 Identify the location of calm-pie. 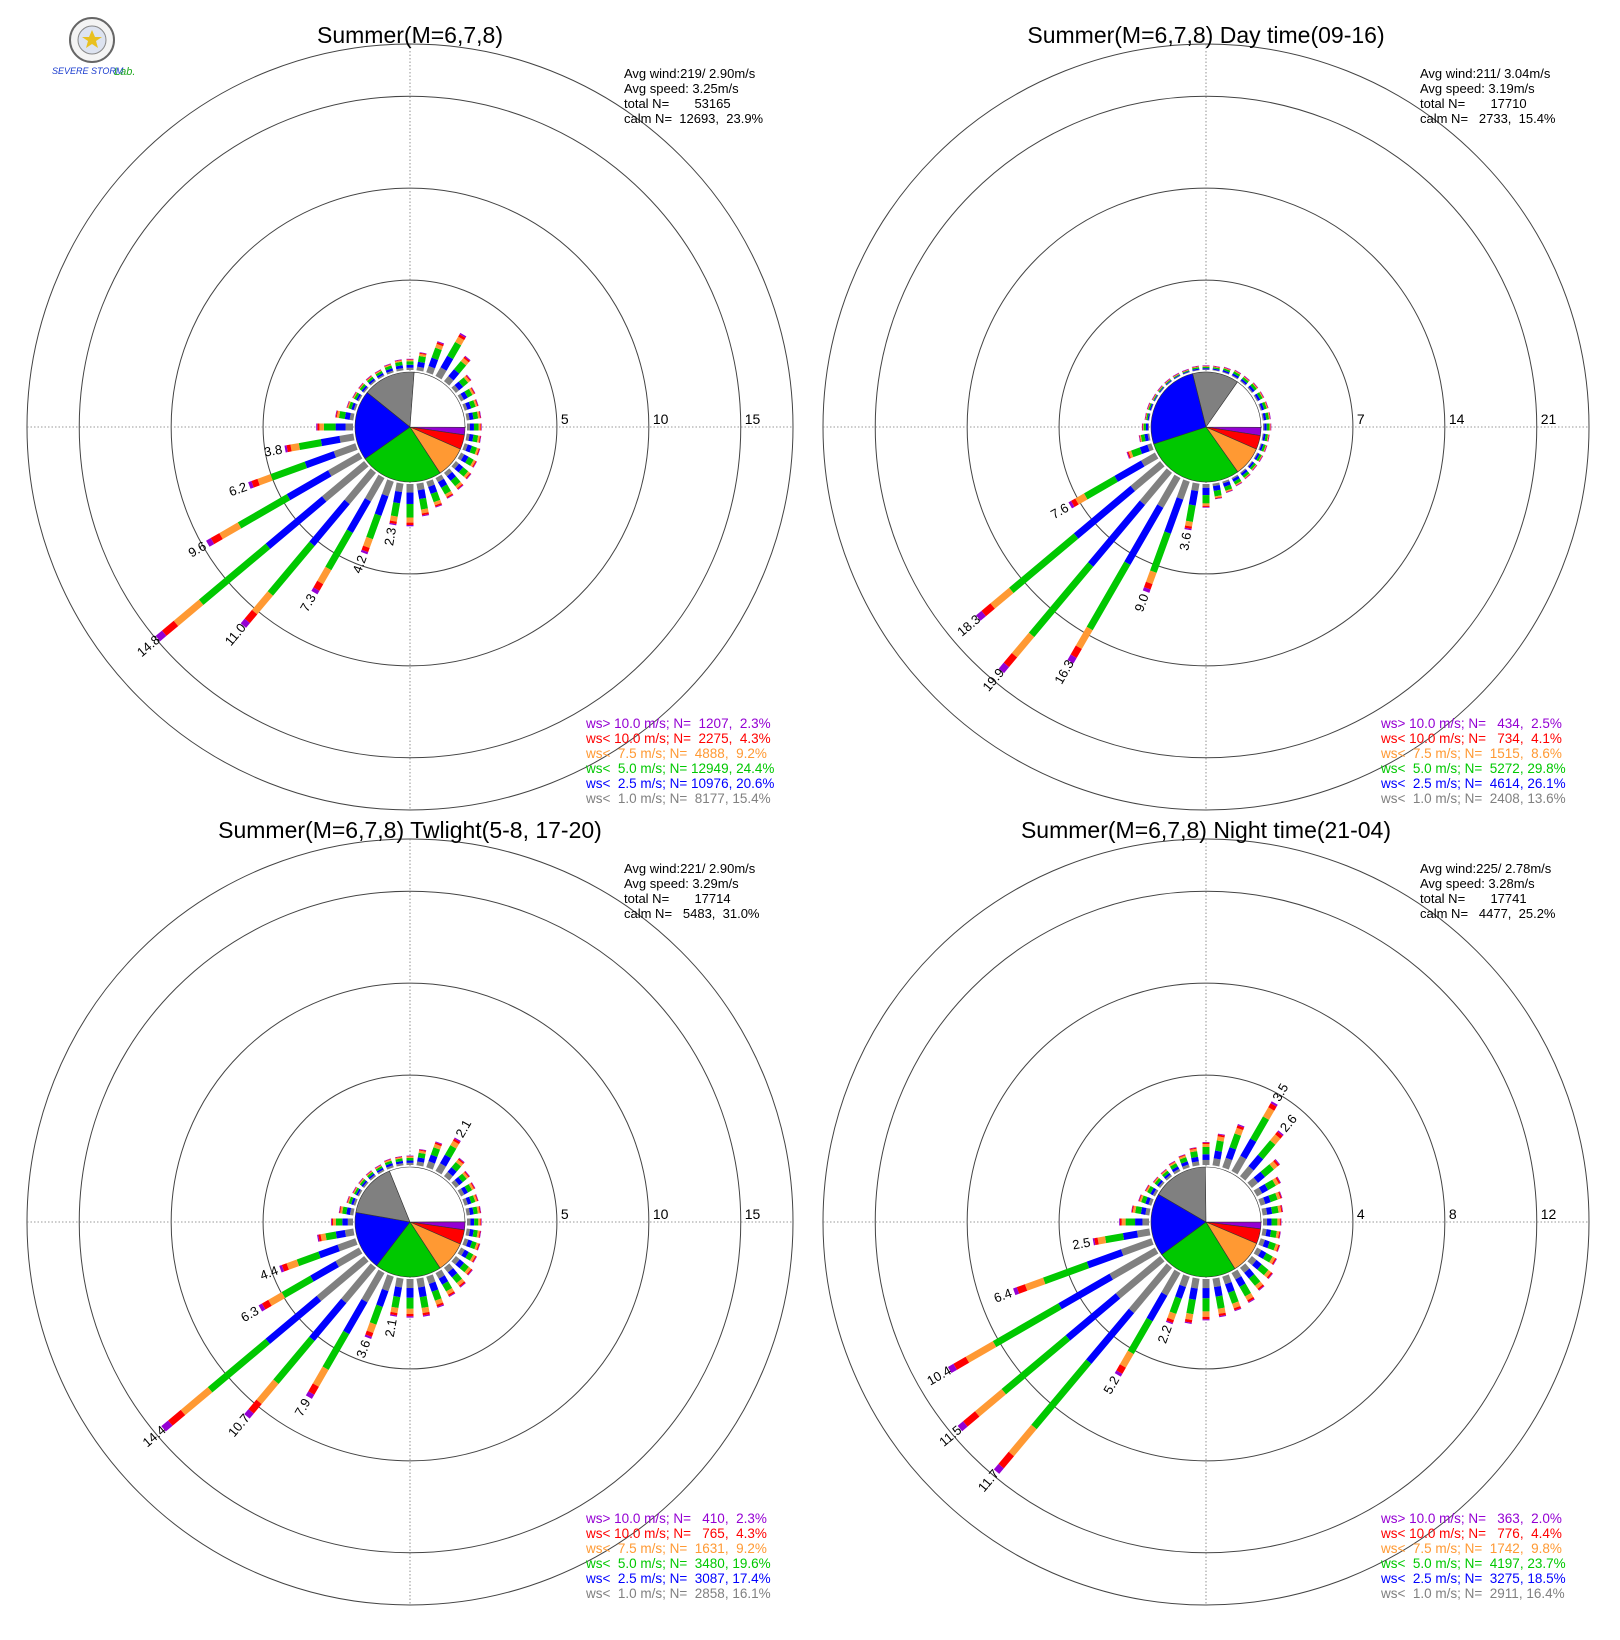
(410, 1222).